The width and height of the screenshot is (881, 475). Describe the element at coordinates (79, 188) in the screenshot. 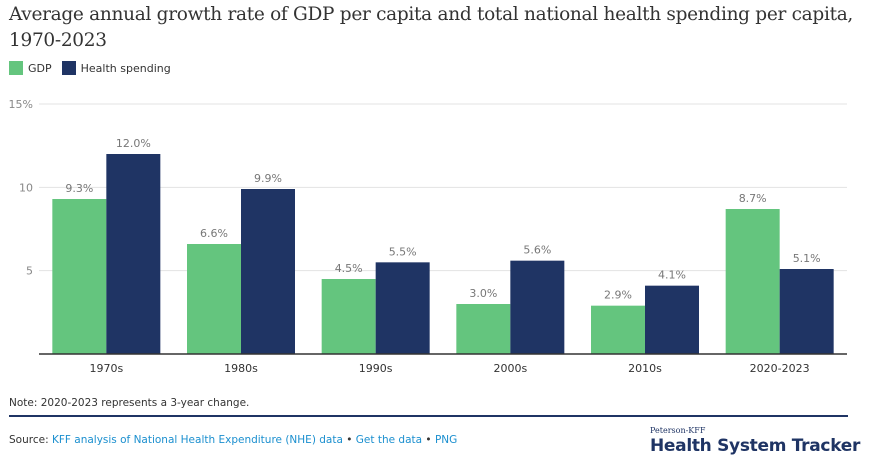

I see `data-label: 9.3%` at that location.